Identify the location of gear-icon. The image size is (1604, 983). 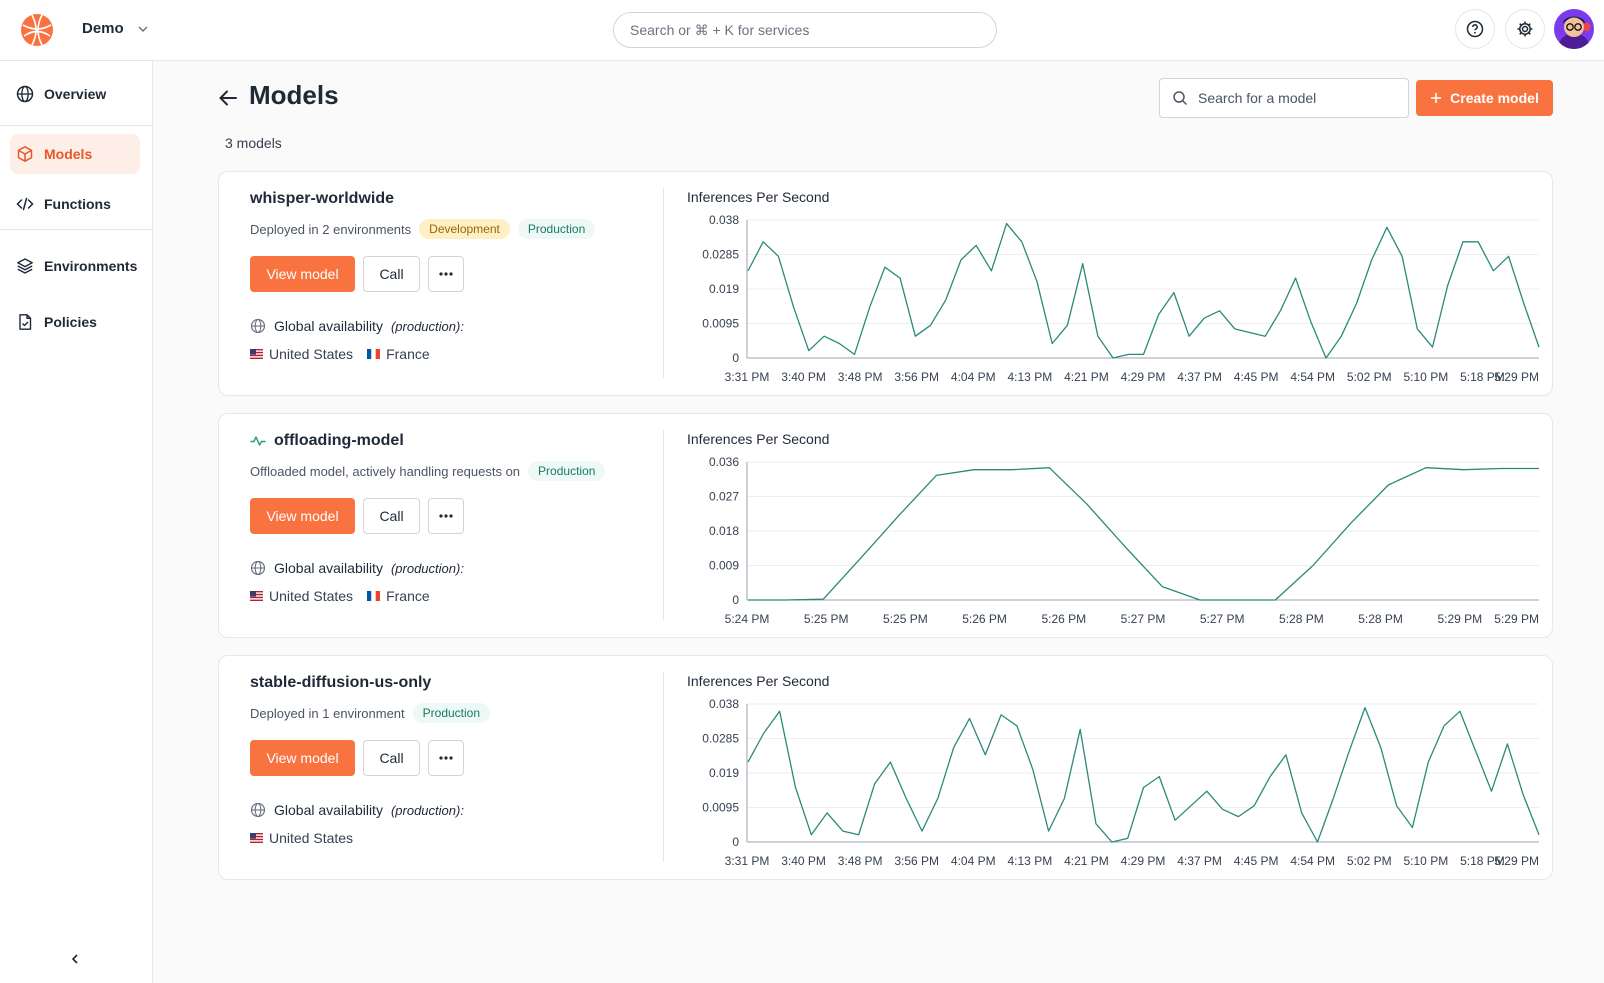
(1525, 29).